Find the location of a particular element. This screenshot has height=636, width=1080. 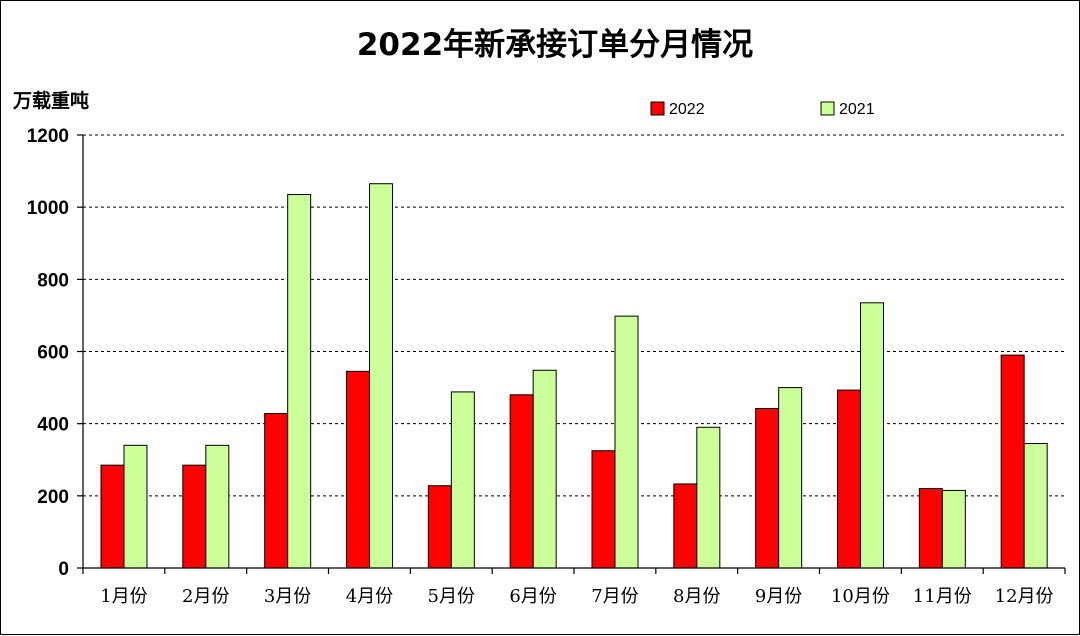

y-tick-label: 1200 is located at coordinates (48, 136).